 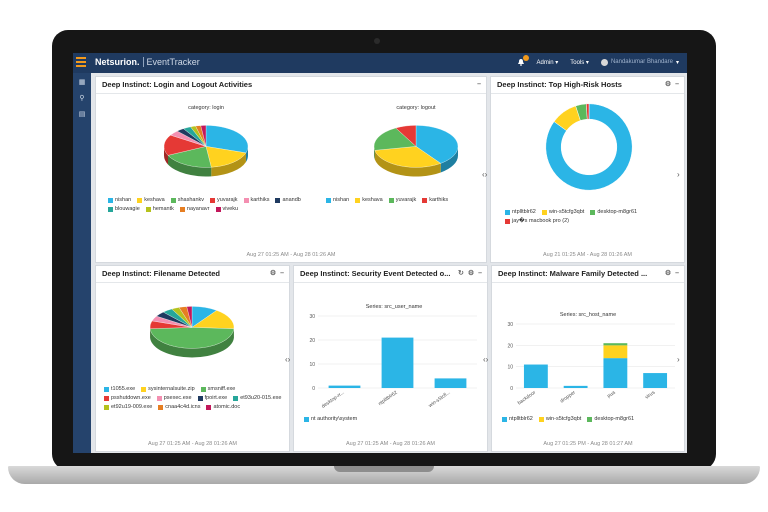 I want to click on legend-label: nt authority\system, so click(x=334, y=419).